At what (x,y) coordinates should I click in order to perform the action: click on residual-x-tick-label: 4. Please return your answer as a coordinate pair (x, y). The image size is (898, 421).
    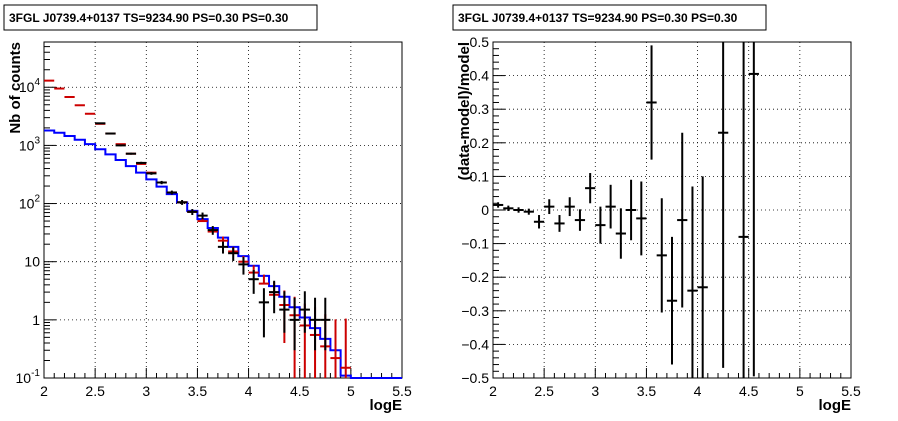
    Looking at the image, I should click on (698, 391).